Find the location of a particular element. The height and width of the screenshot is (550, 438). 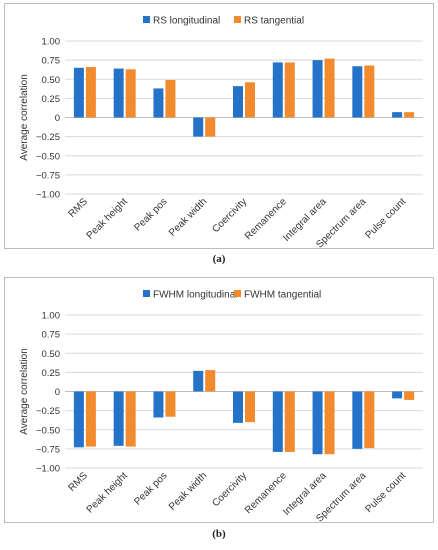

caption-a: (a) is located at coordinates (219, 259).